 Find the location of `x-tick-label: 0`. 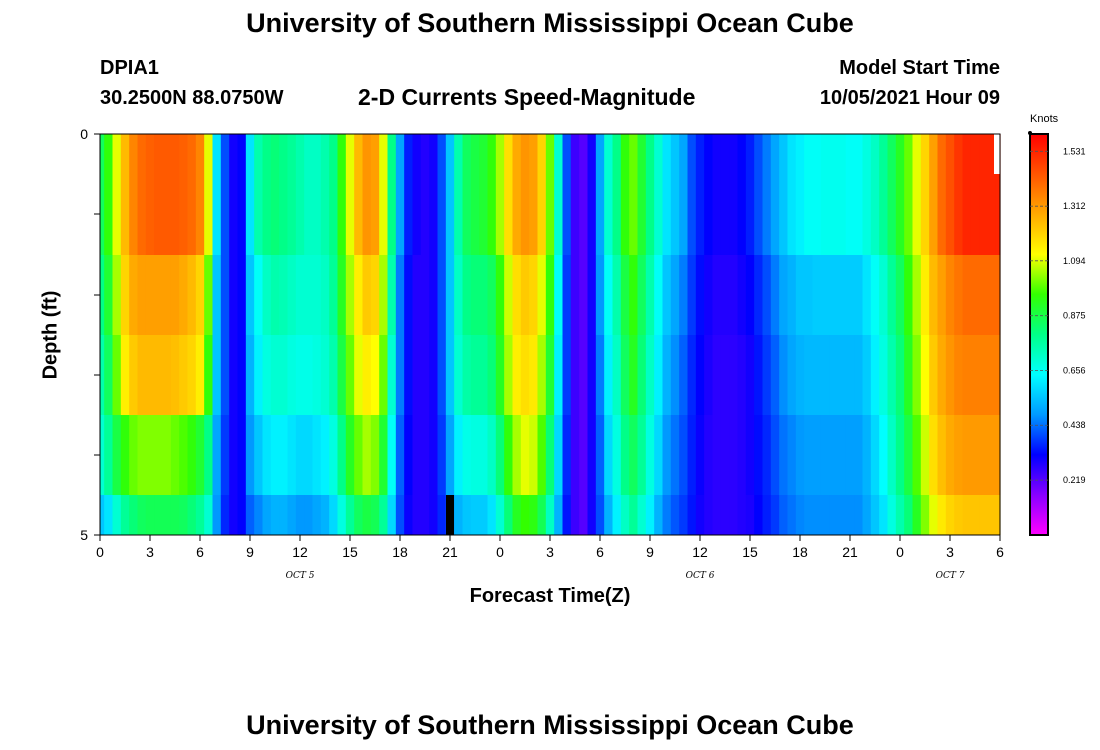

x-tick-label: 0 is located at coordinates (900, 552).